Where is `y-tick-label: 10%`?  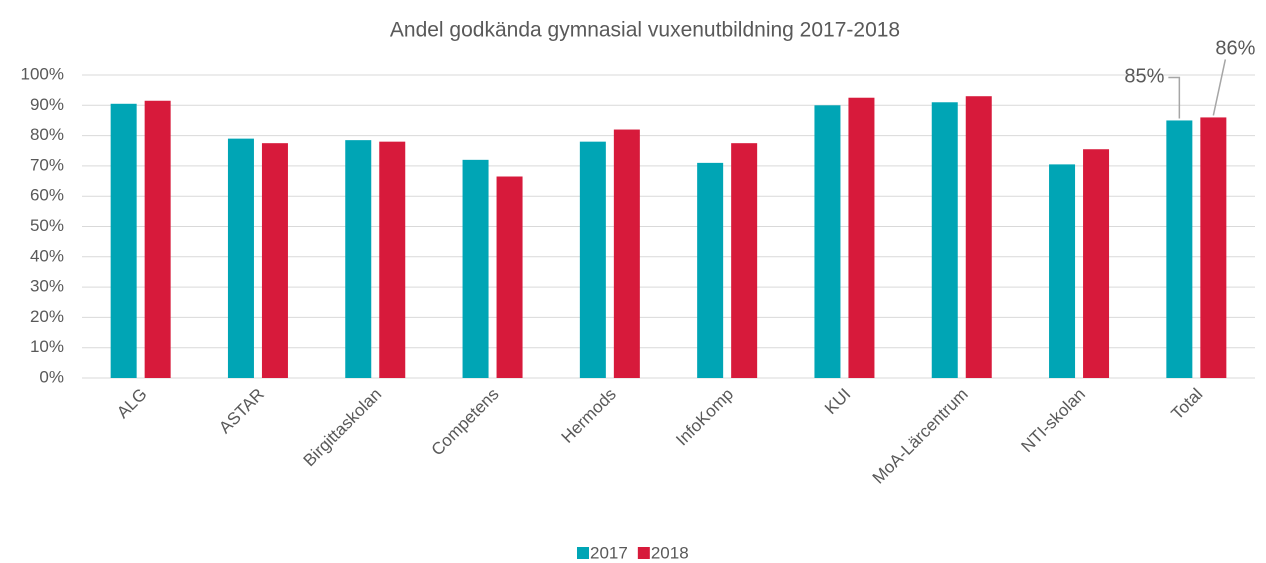
y-tick-label: 10% is located at coordinates (47, 346).